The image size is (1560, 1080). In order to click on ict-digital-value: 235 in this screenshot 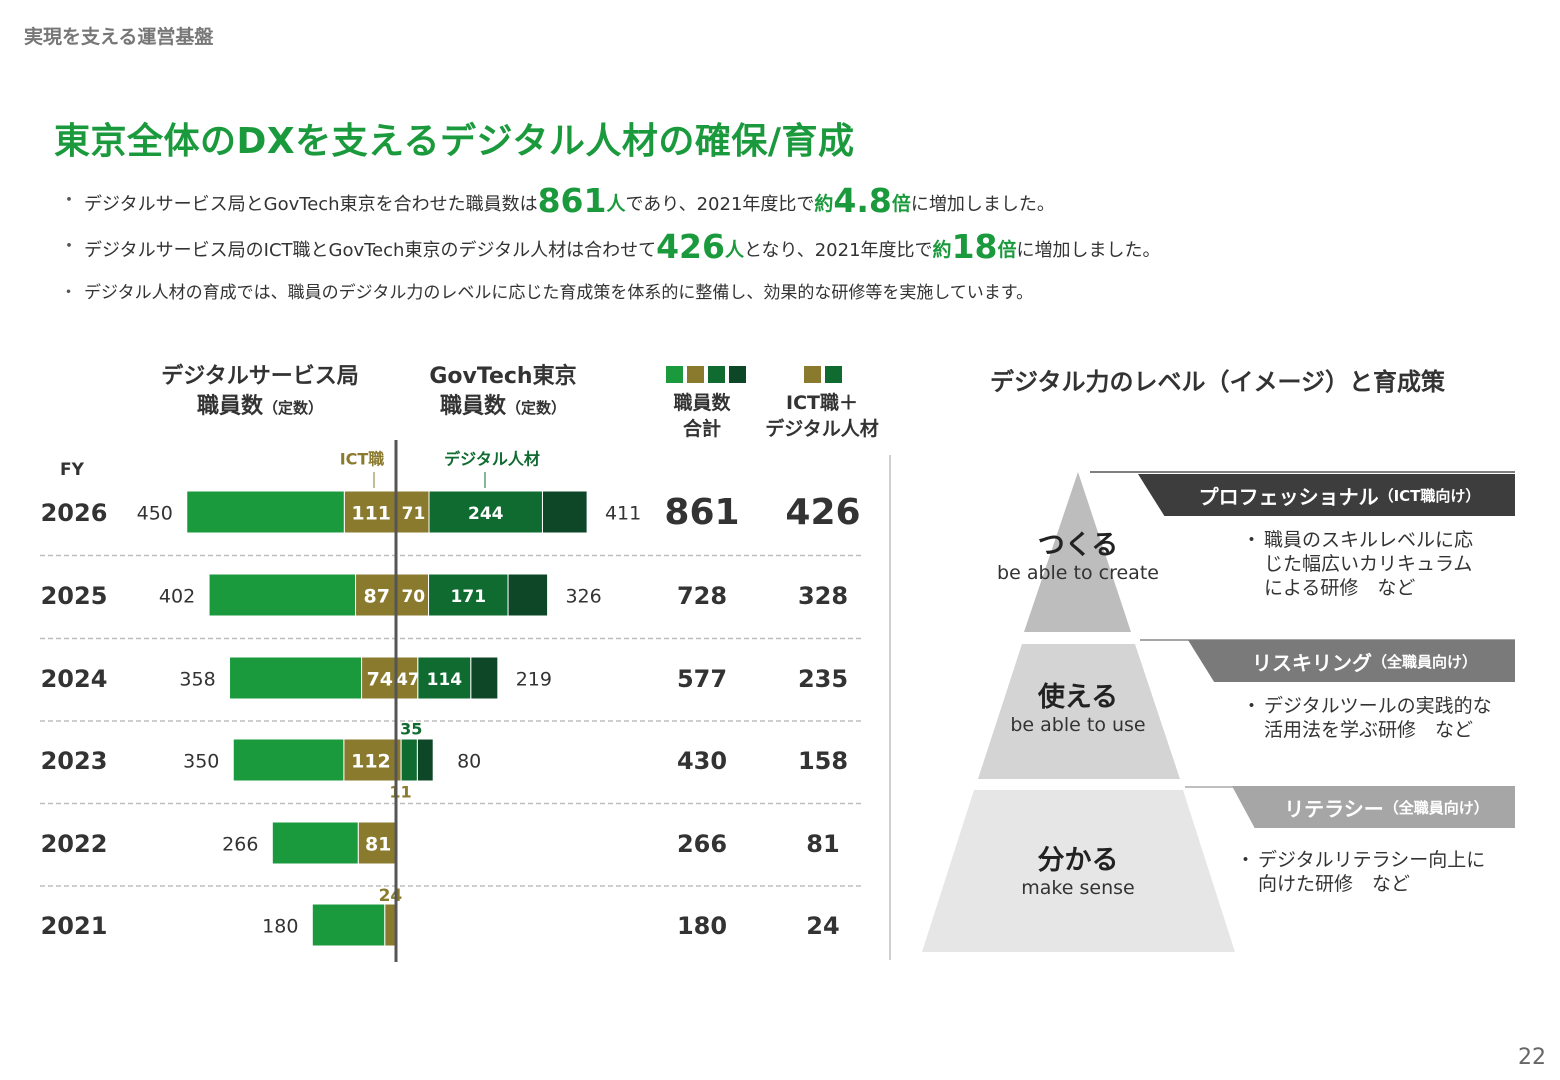, I will do `click(823, 679)`.